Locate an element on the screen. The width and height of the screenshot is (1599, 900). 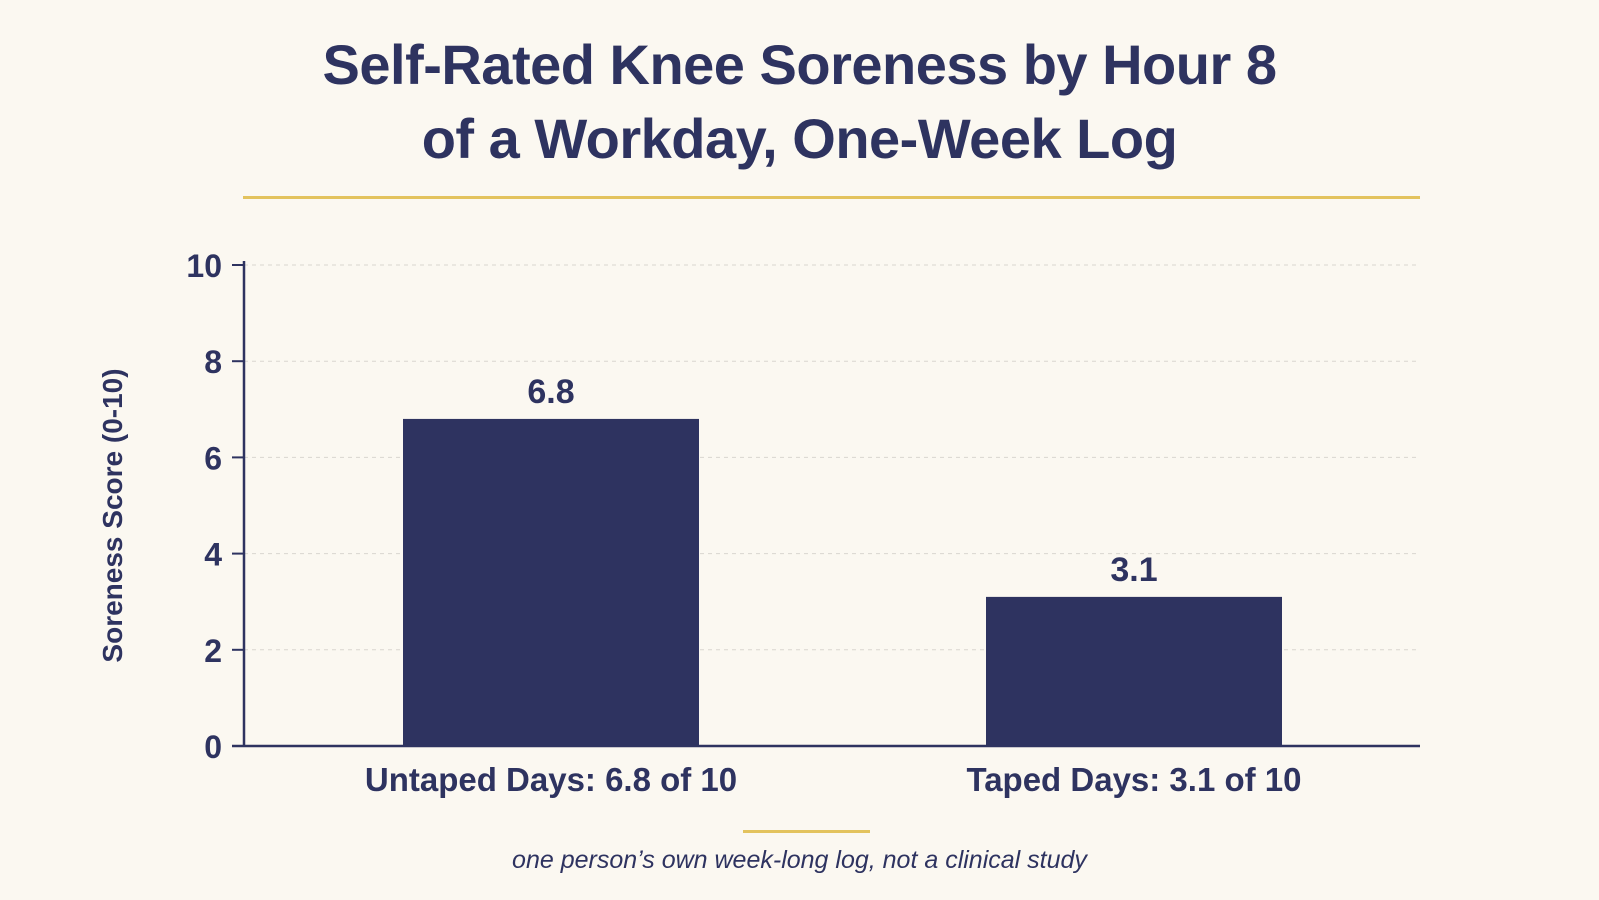
x-category-label-2: Taped Days: 3.1 of 10 is located at coordinates (1133, 779).